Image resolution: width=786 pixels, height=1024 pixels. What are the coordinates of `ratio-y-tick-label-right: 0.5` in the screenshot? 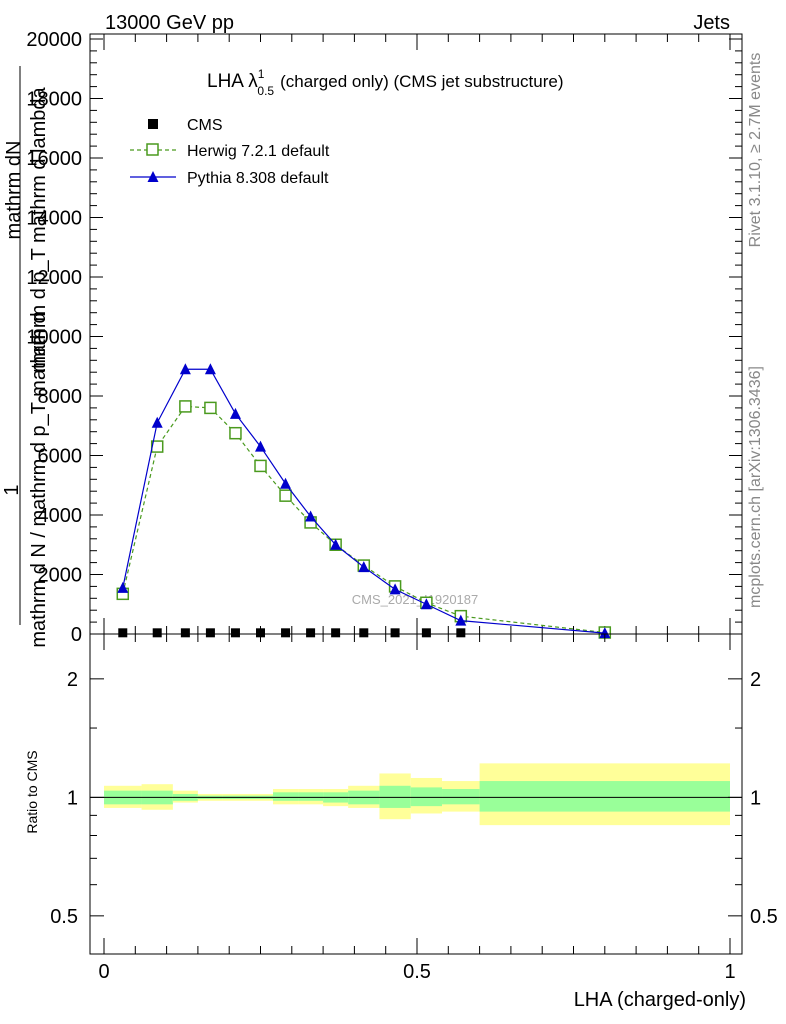 It's located at (764, 917).